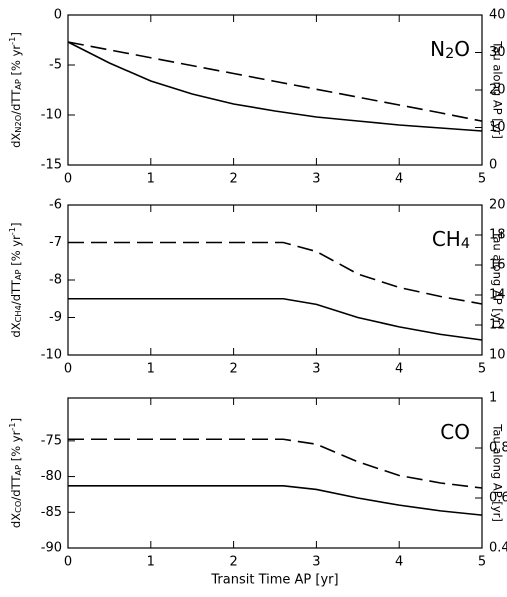  Describe the element at coordinates (51, 512) in the screenshot. I see `y-tick-label: -85` at that location.